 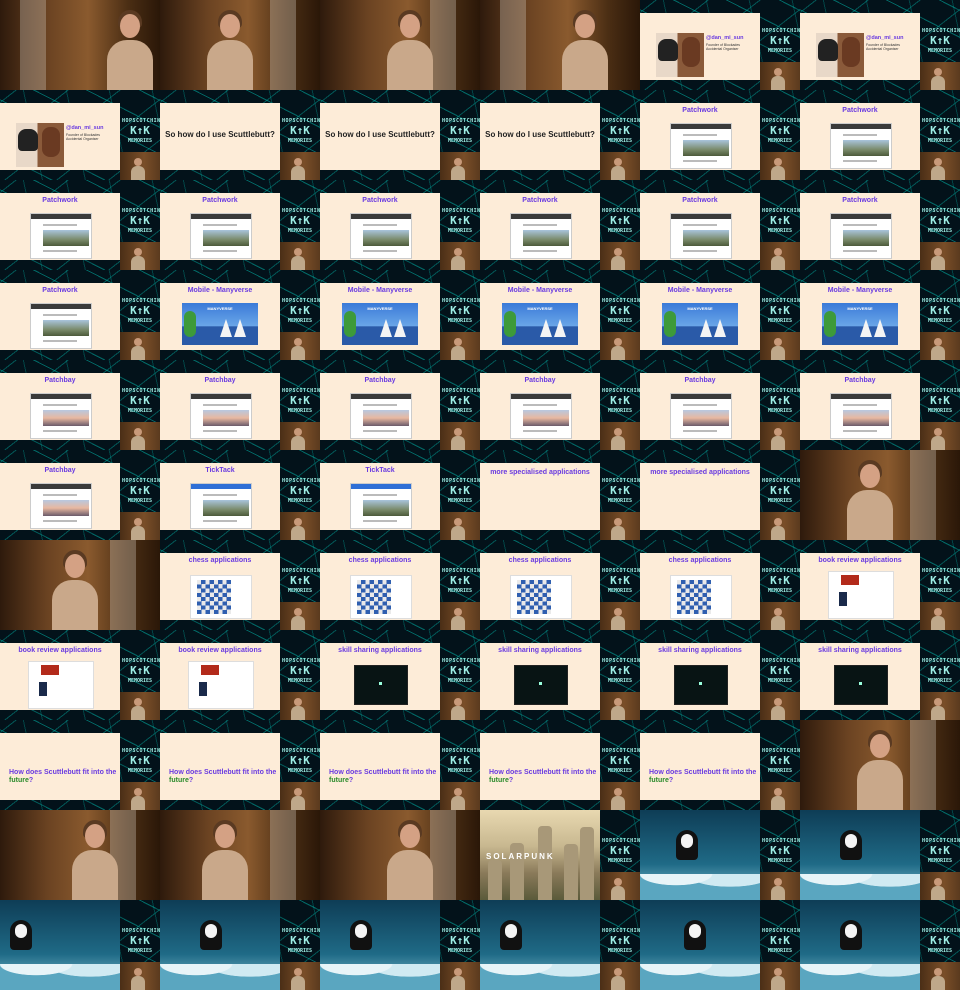 What do you see at coordinates (706, 148) in the screenshot?
I see `post-image` at bounding box center [706, 148].